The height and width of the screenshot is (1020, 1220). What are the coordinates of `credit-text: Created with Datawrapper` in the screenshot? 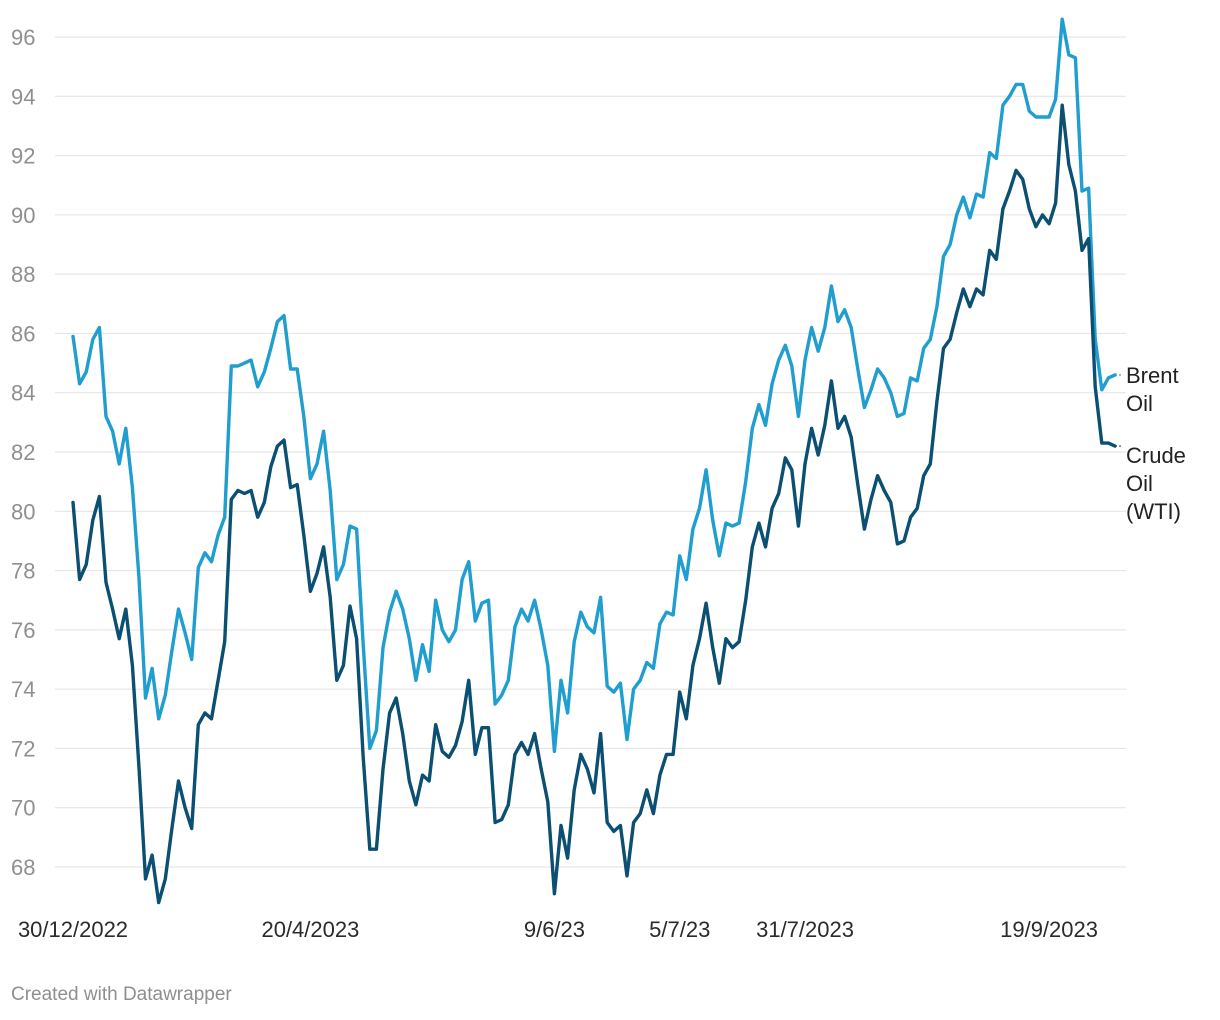 It's located at (121, 994).